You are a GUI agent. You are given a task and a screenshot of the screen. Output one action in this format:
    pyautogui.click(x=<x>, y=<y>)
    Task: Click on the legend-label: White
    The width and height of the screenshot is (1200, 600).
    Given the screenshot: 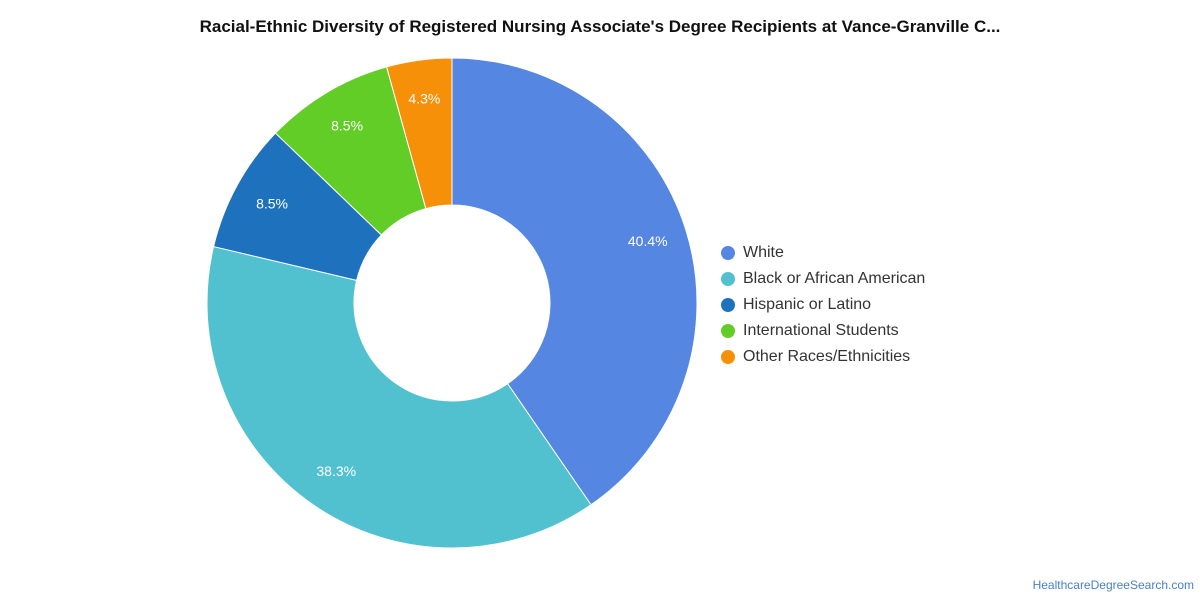 What is the action you would take?
    pyautogui.click(x=763, y=252)
    